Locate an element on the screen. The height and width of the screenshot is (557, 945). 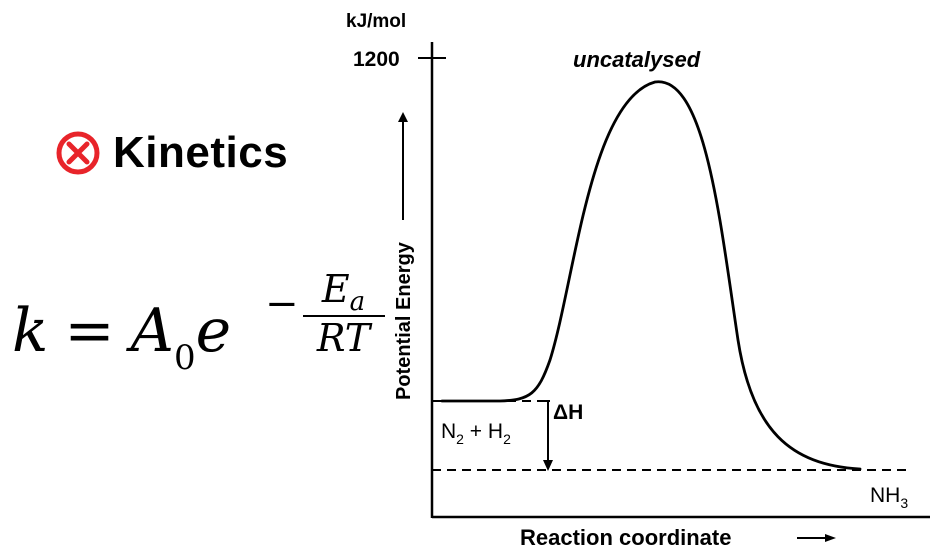
y-axis-title: Potential Energy is located at coordinates (404, 256).